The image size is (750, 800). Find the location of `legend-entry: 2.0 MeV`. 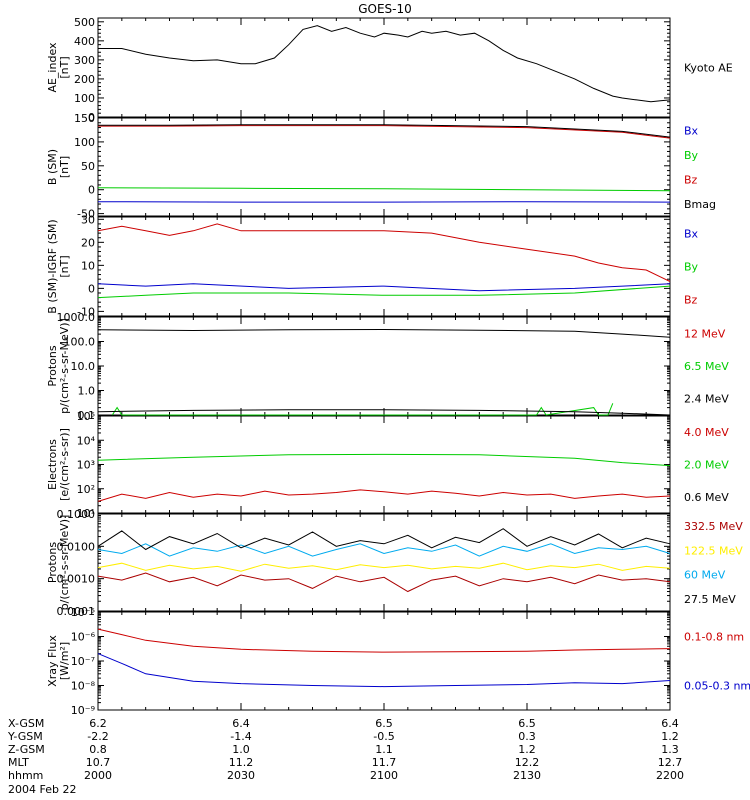

legend-entry: 2.0 MeV is located at coordinates (706, 465).